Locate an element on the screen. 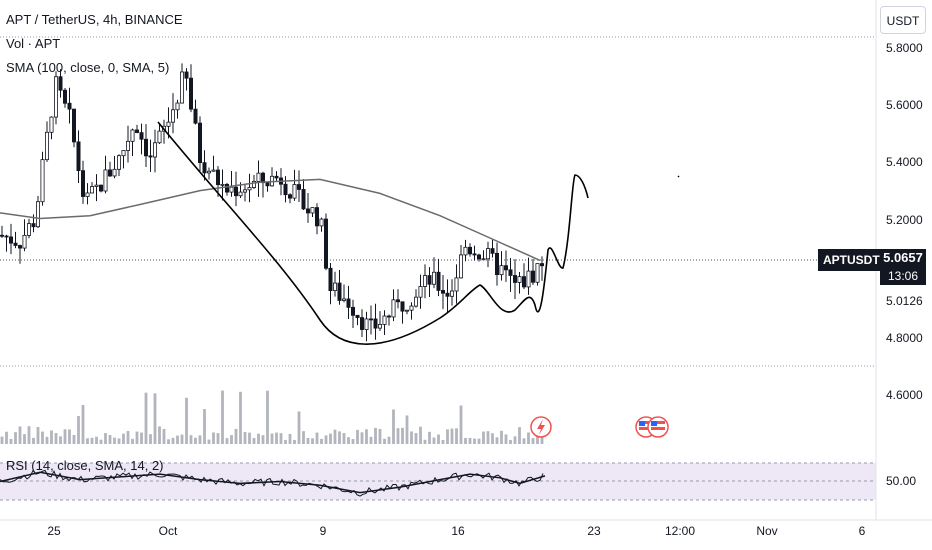 Image resolution: width=932 pixels, height=550 pixels. y-tick: 4.6000 is located at coordinates (904, 395).